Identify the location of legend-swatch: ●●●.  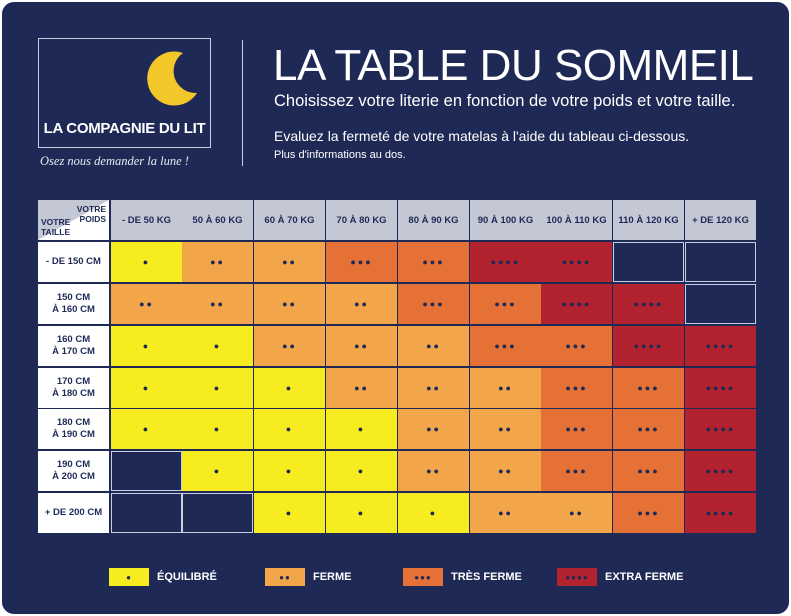
(423, 577).